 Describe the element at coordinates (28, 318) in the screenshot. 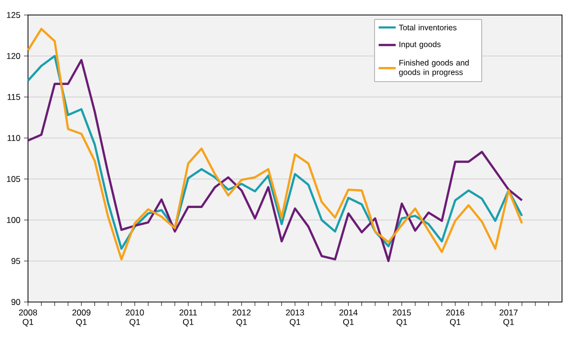

I see `x-tick-label: 2008 Q1` at that location.